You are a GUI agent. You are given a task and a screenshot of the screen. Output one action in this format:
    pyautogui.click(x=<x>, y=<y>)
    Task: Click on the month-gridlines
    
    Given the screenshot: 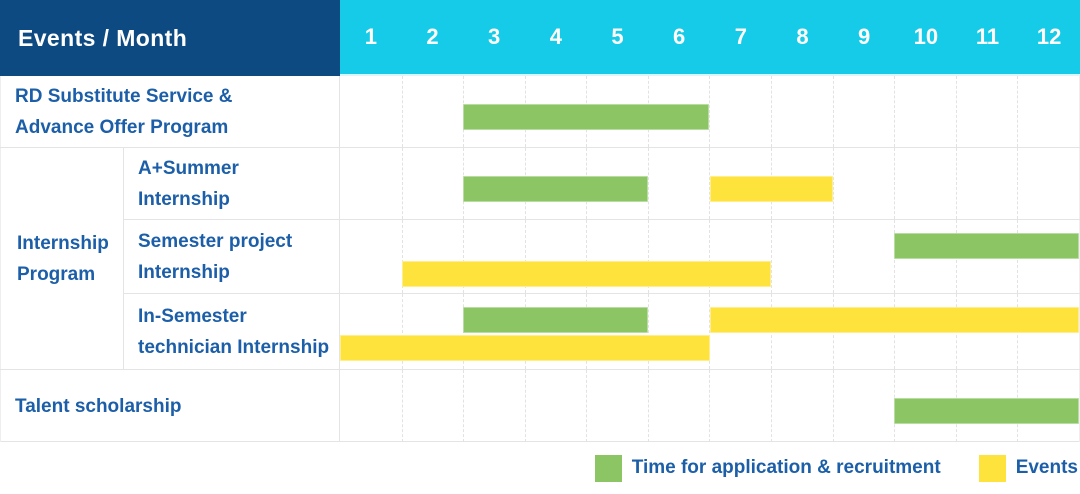 What is the action you would take?
    pyautogui.click(x=709, y=111)
    